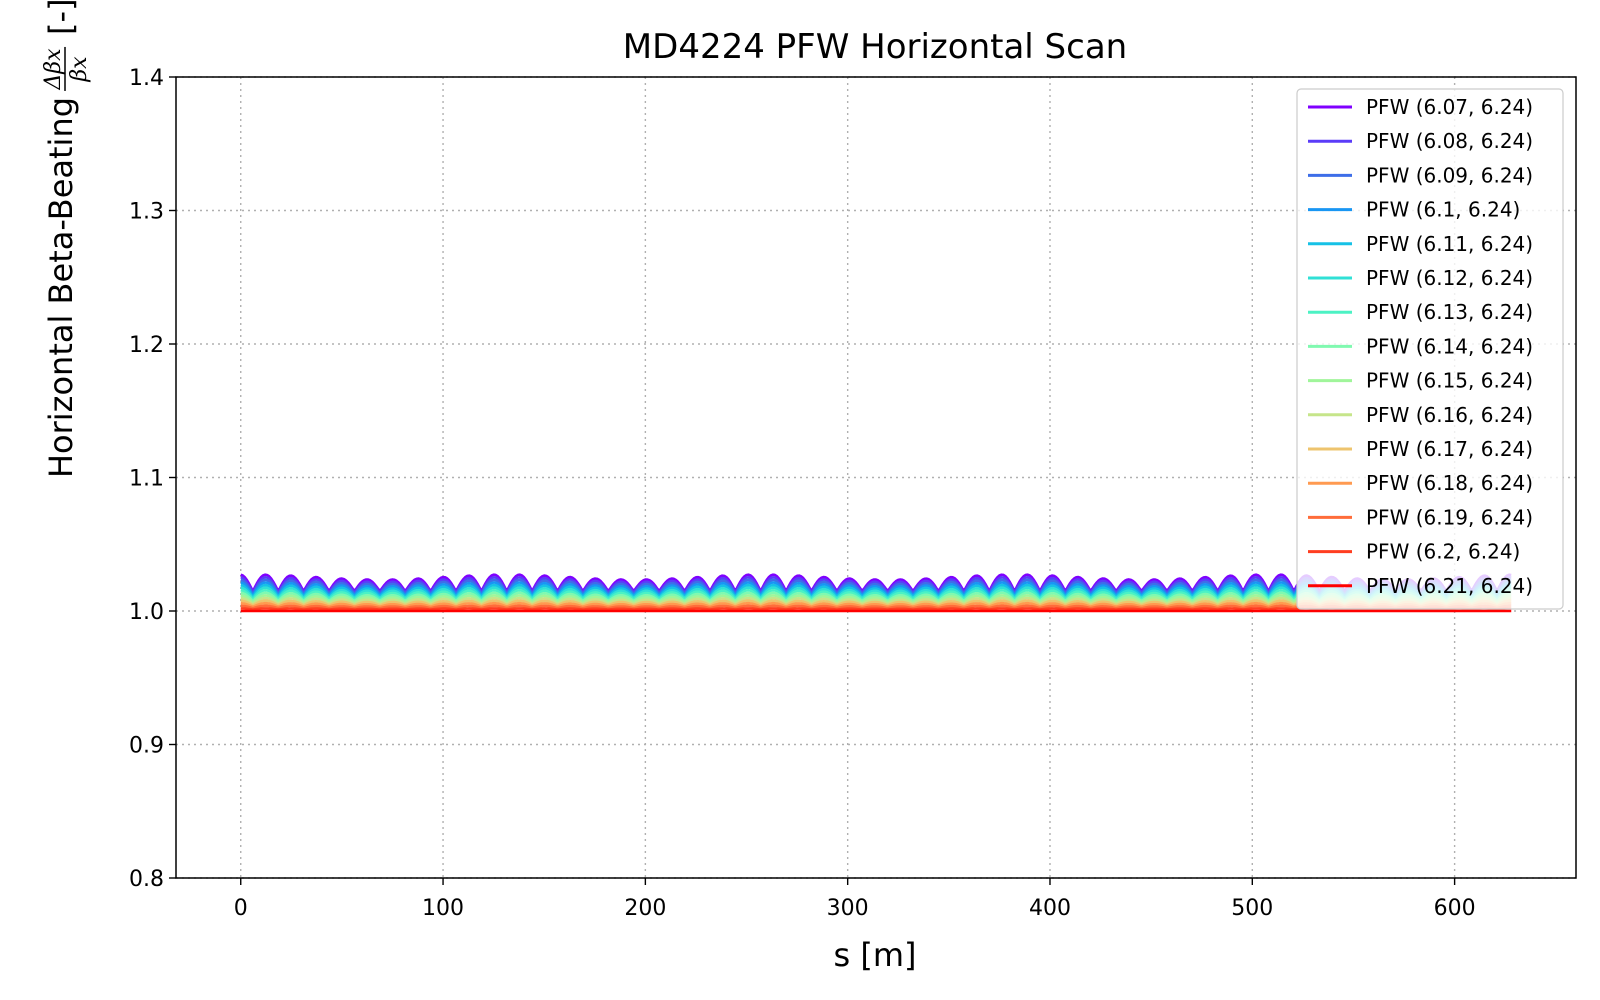 The width and height of the screenshot is (1600, 1000). What do you see at coordinates (1449, 586) in the screenshot?
I see `legend-label-14: PFW (6.21, 6.24)` at bounding box center [1449, 586].